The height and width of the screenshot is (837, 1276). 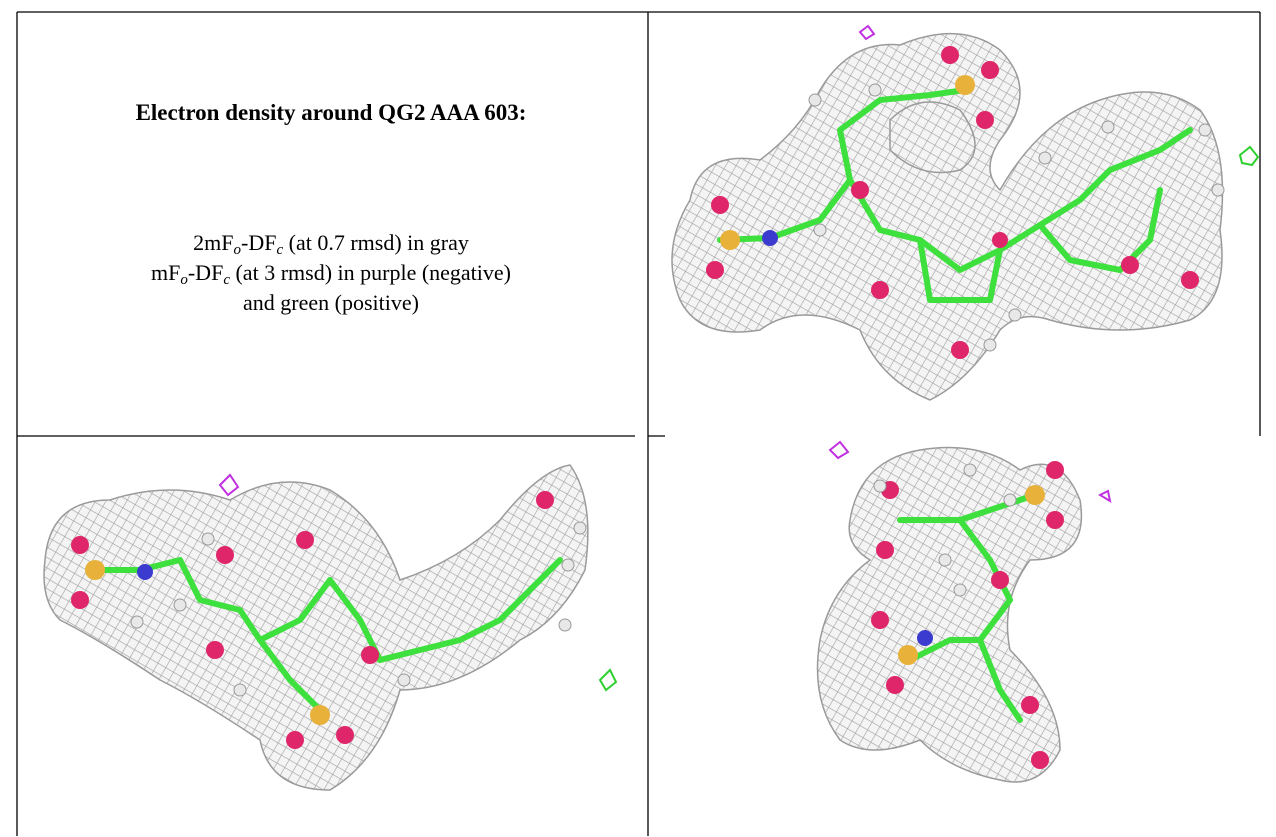 I want to click on caption-text: mF, so click(x=165, y=272).